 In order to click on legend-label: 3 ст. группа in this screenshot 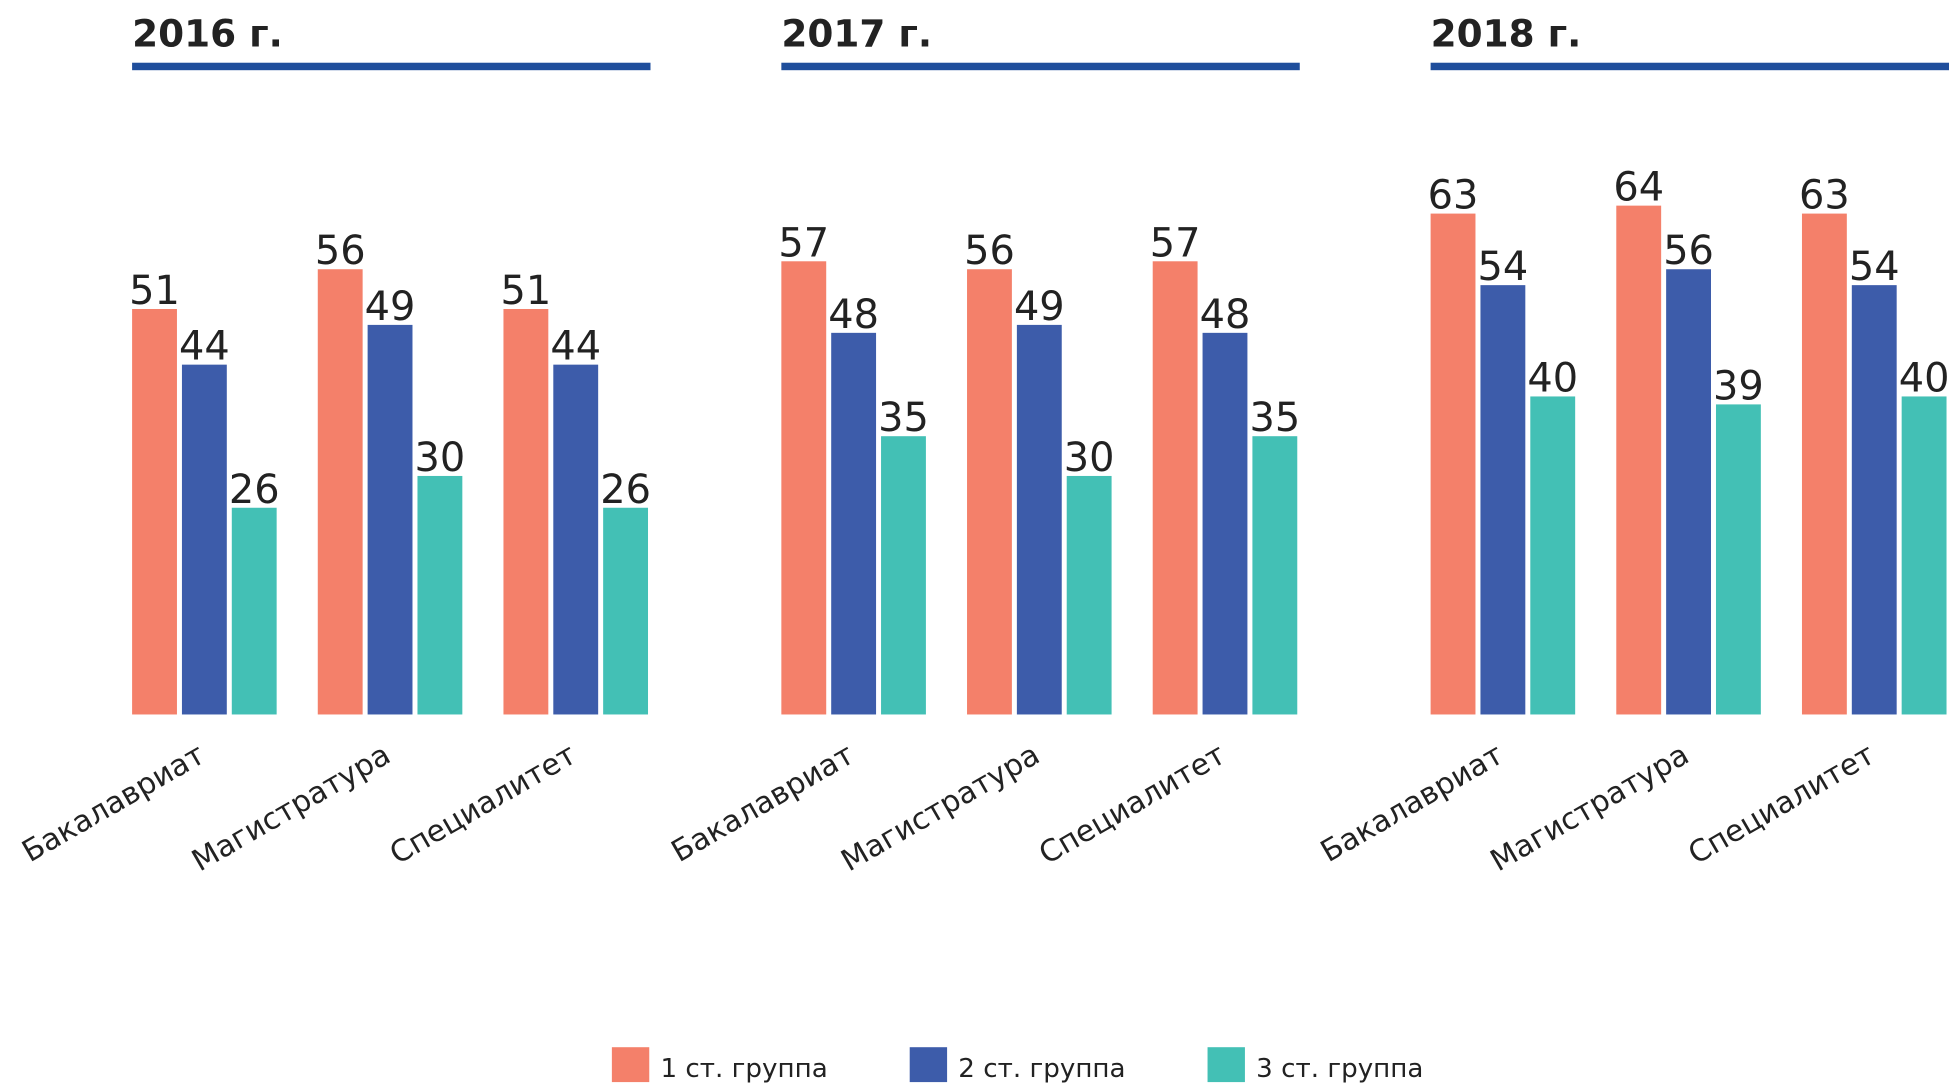, I will do `click(1339, 1069)`.